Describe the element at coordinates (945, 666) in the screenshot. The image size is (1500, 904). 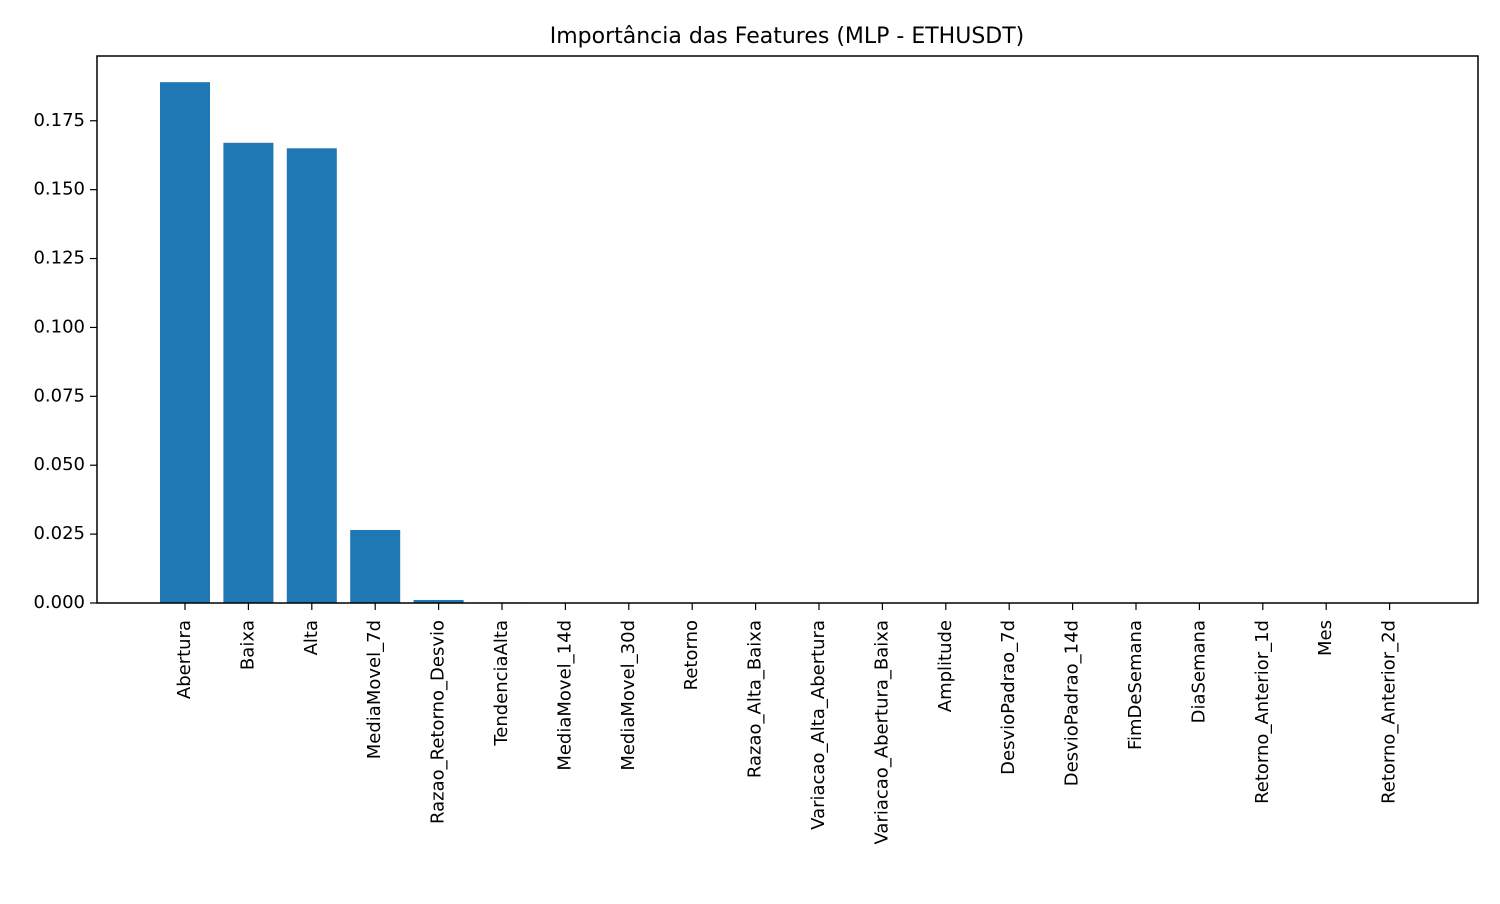
I see `x-tick-label: Amplitude` at that location.